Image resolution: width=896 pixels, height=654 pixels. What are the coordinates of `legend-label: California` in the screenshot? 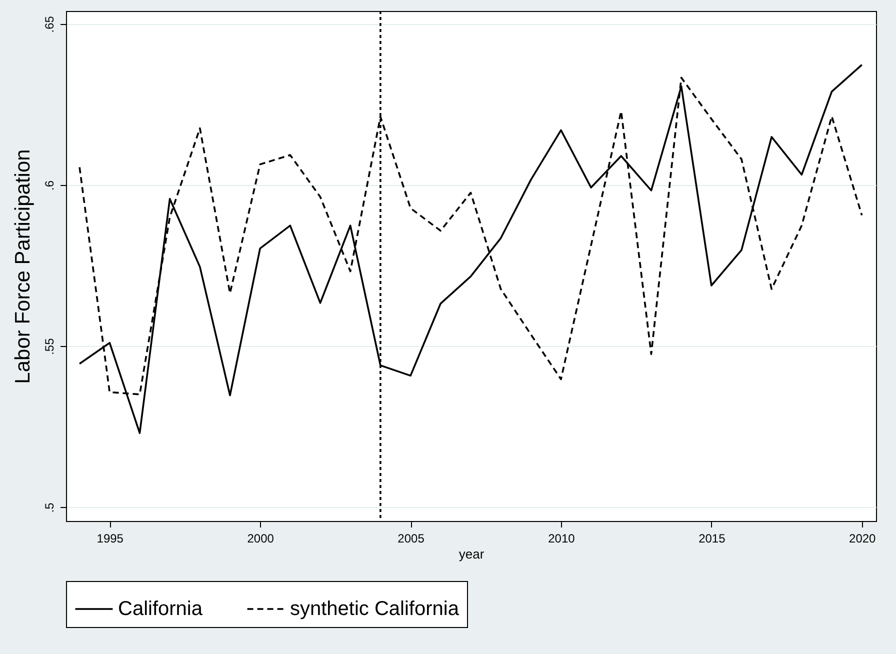 It's located at (161, 609).